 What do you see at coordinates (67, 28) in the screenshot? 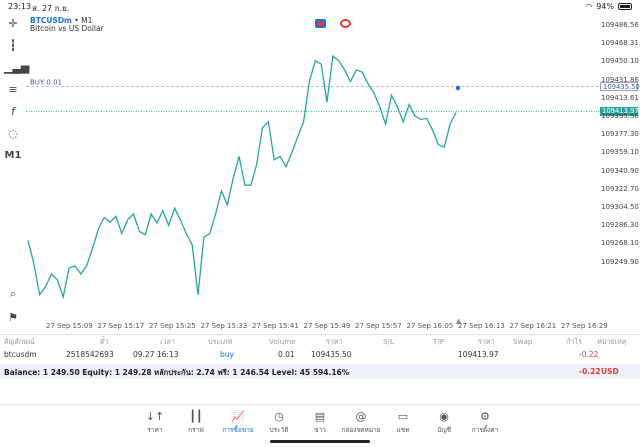
I see `symbol-description: Bitcoin vs US Dollar` at bounding box center [67, 28].